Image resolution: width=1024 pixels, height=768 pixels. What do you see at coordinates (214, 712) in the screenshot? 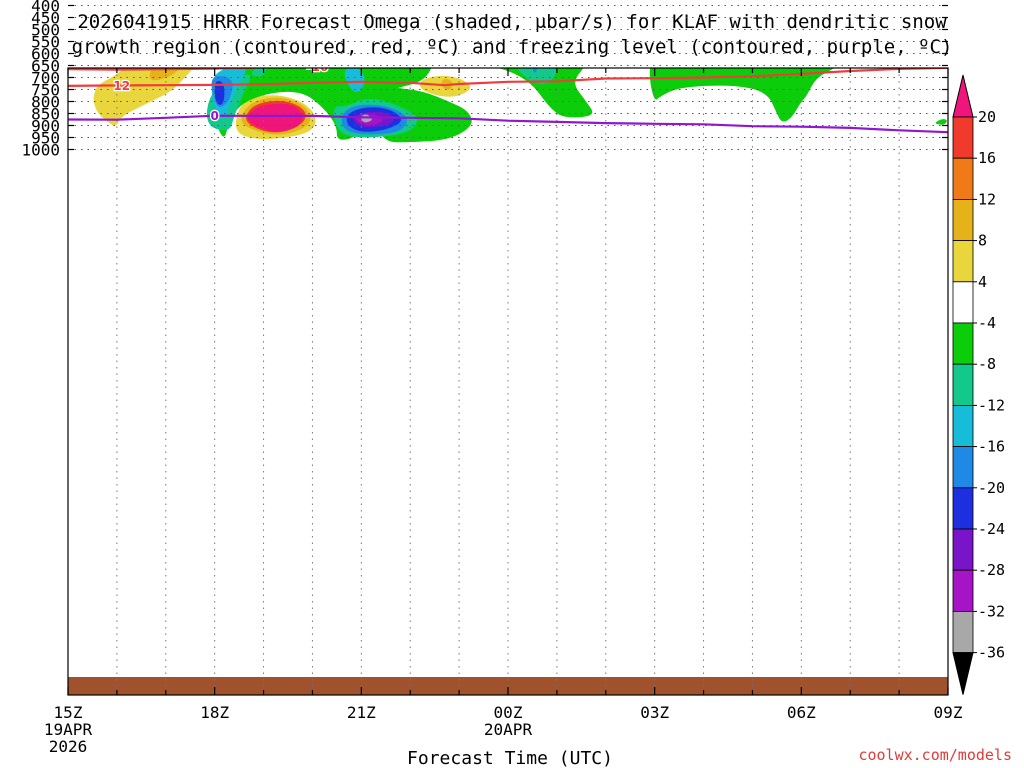
I see `x-tick-label: 18Z` at bounding box center [214, 712].